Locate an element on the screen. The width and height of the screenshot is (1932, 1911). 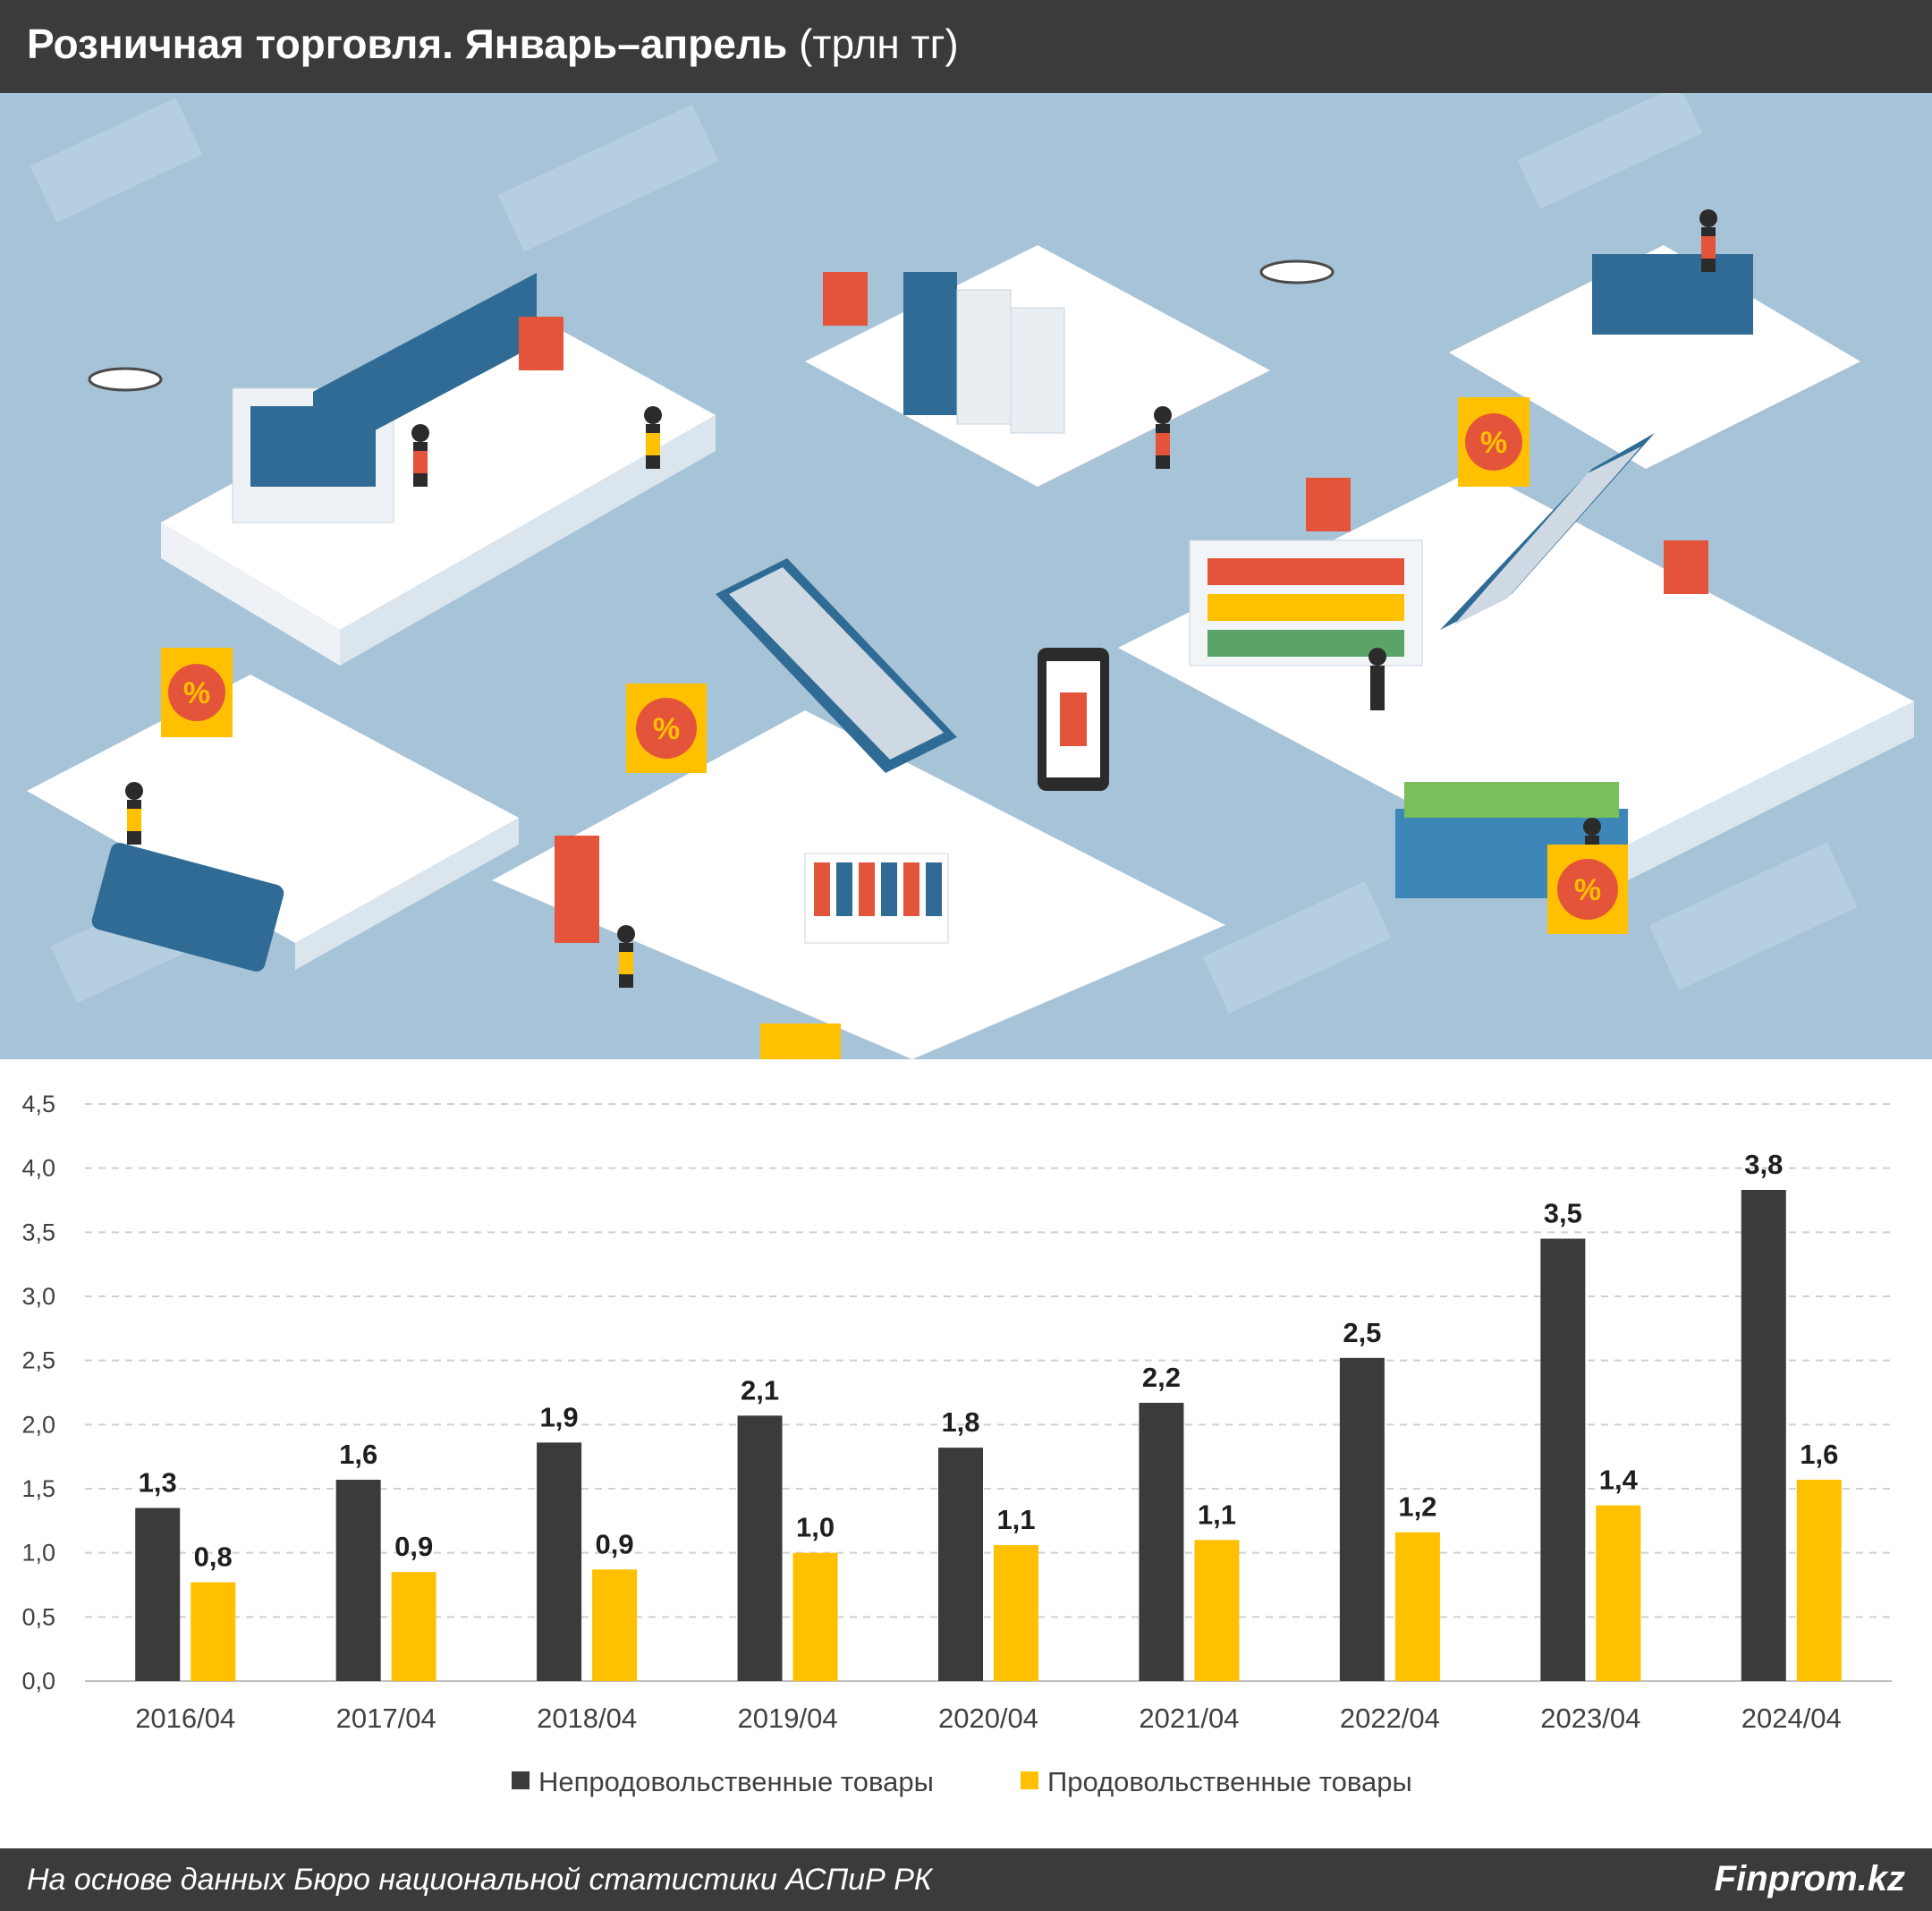
y-tick-label: 3,0 is located at coordinates (38, 1296).